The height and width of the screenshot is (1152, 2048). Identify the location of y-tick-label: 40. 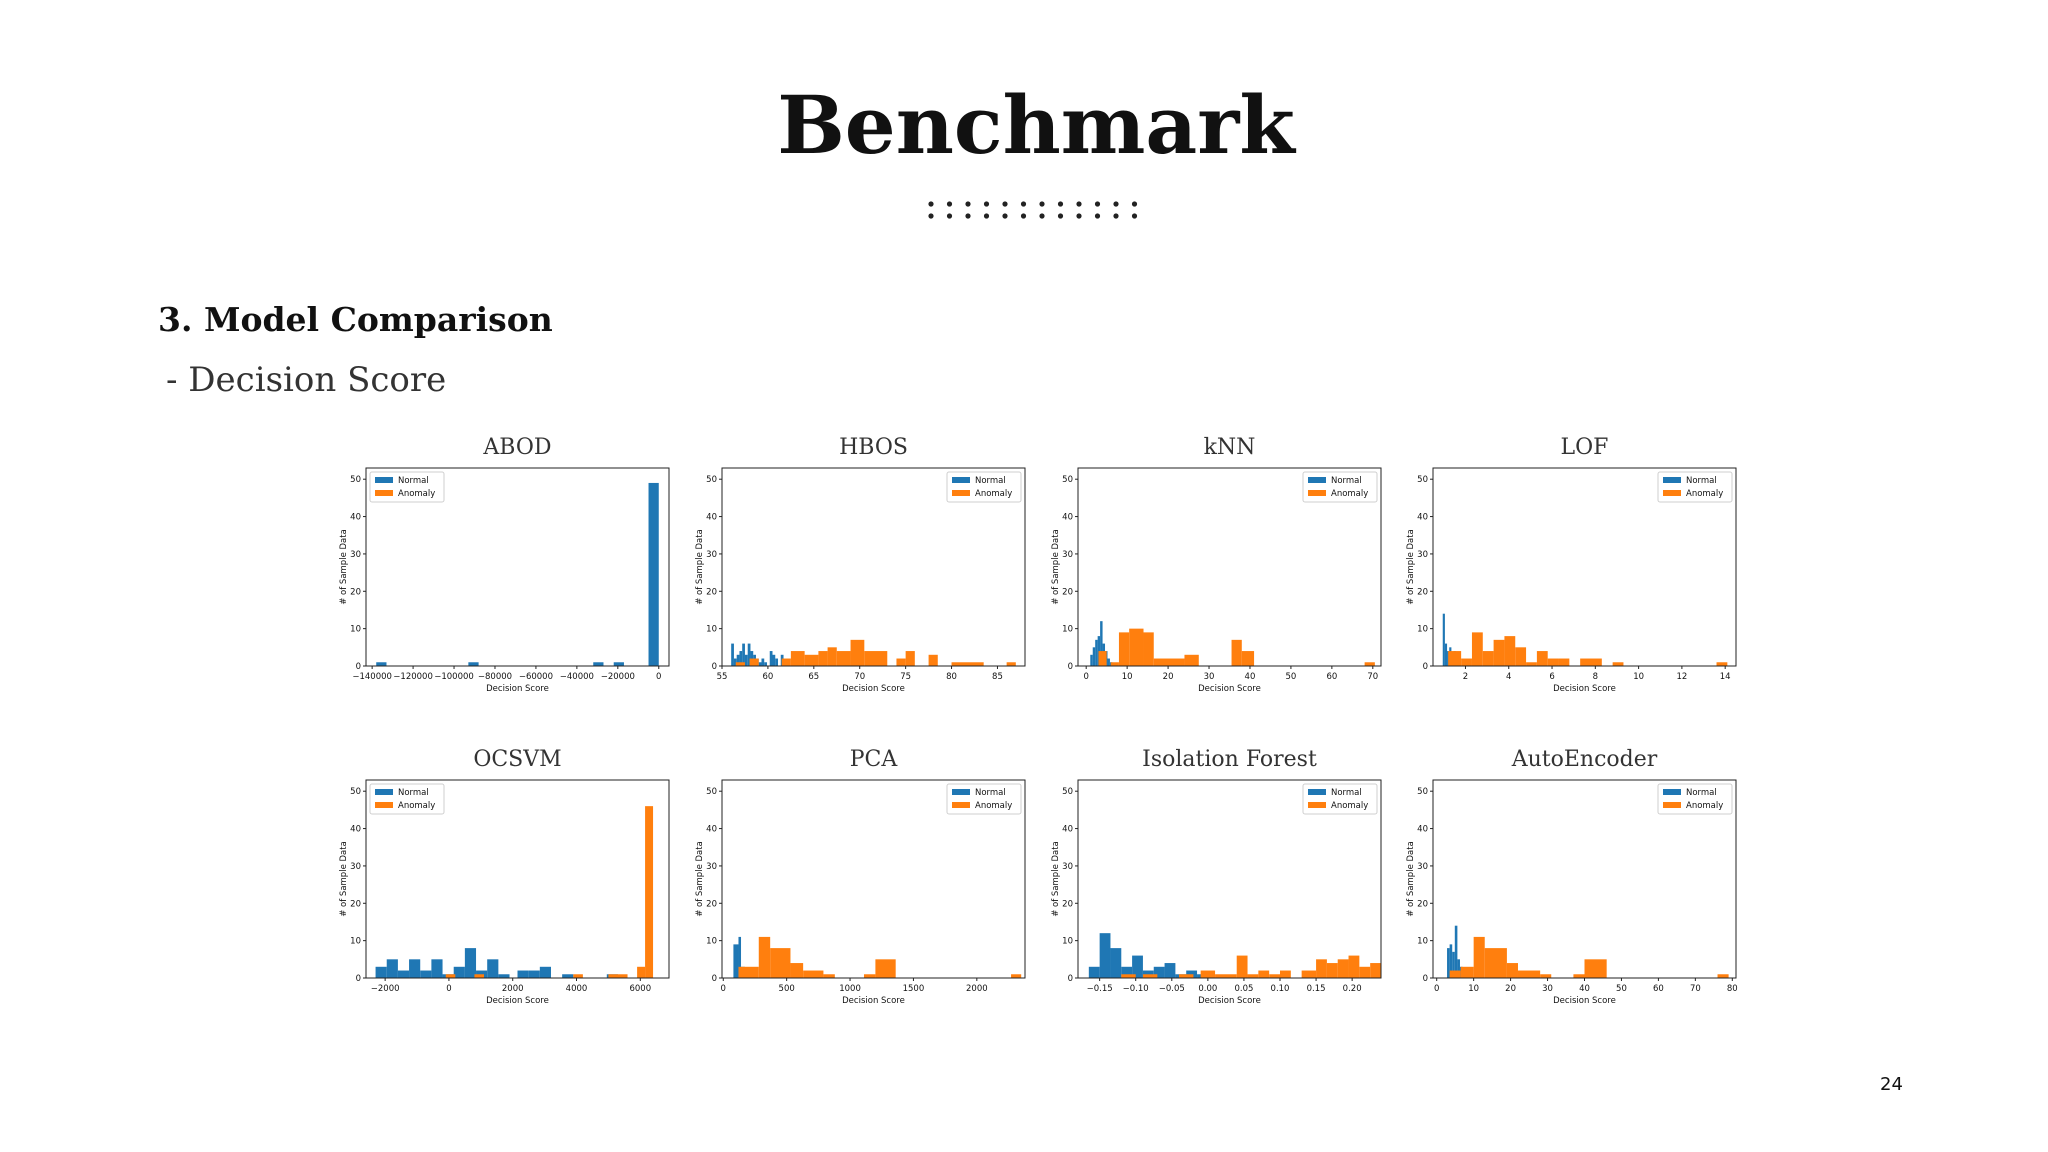
(355, 830).